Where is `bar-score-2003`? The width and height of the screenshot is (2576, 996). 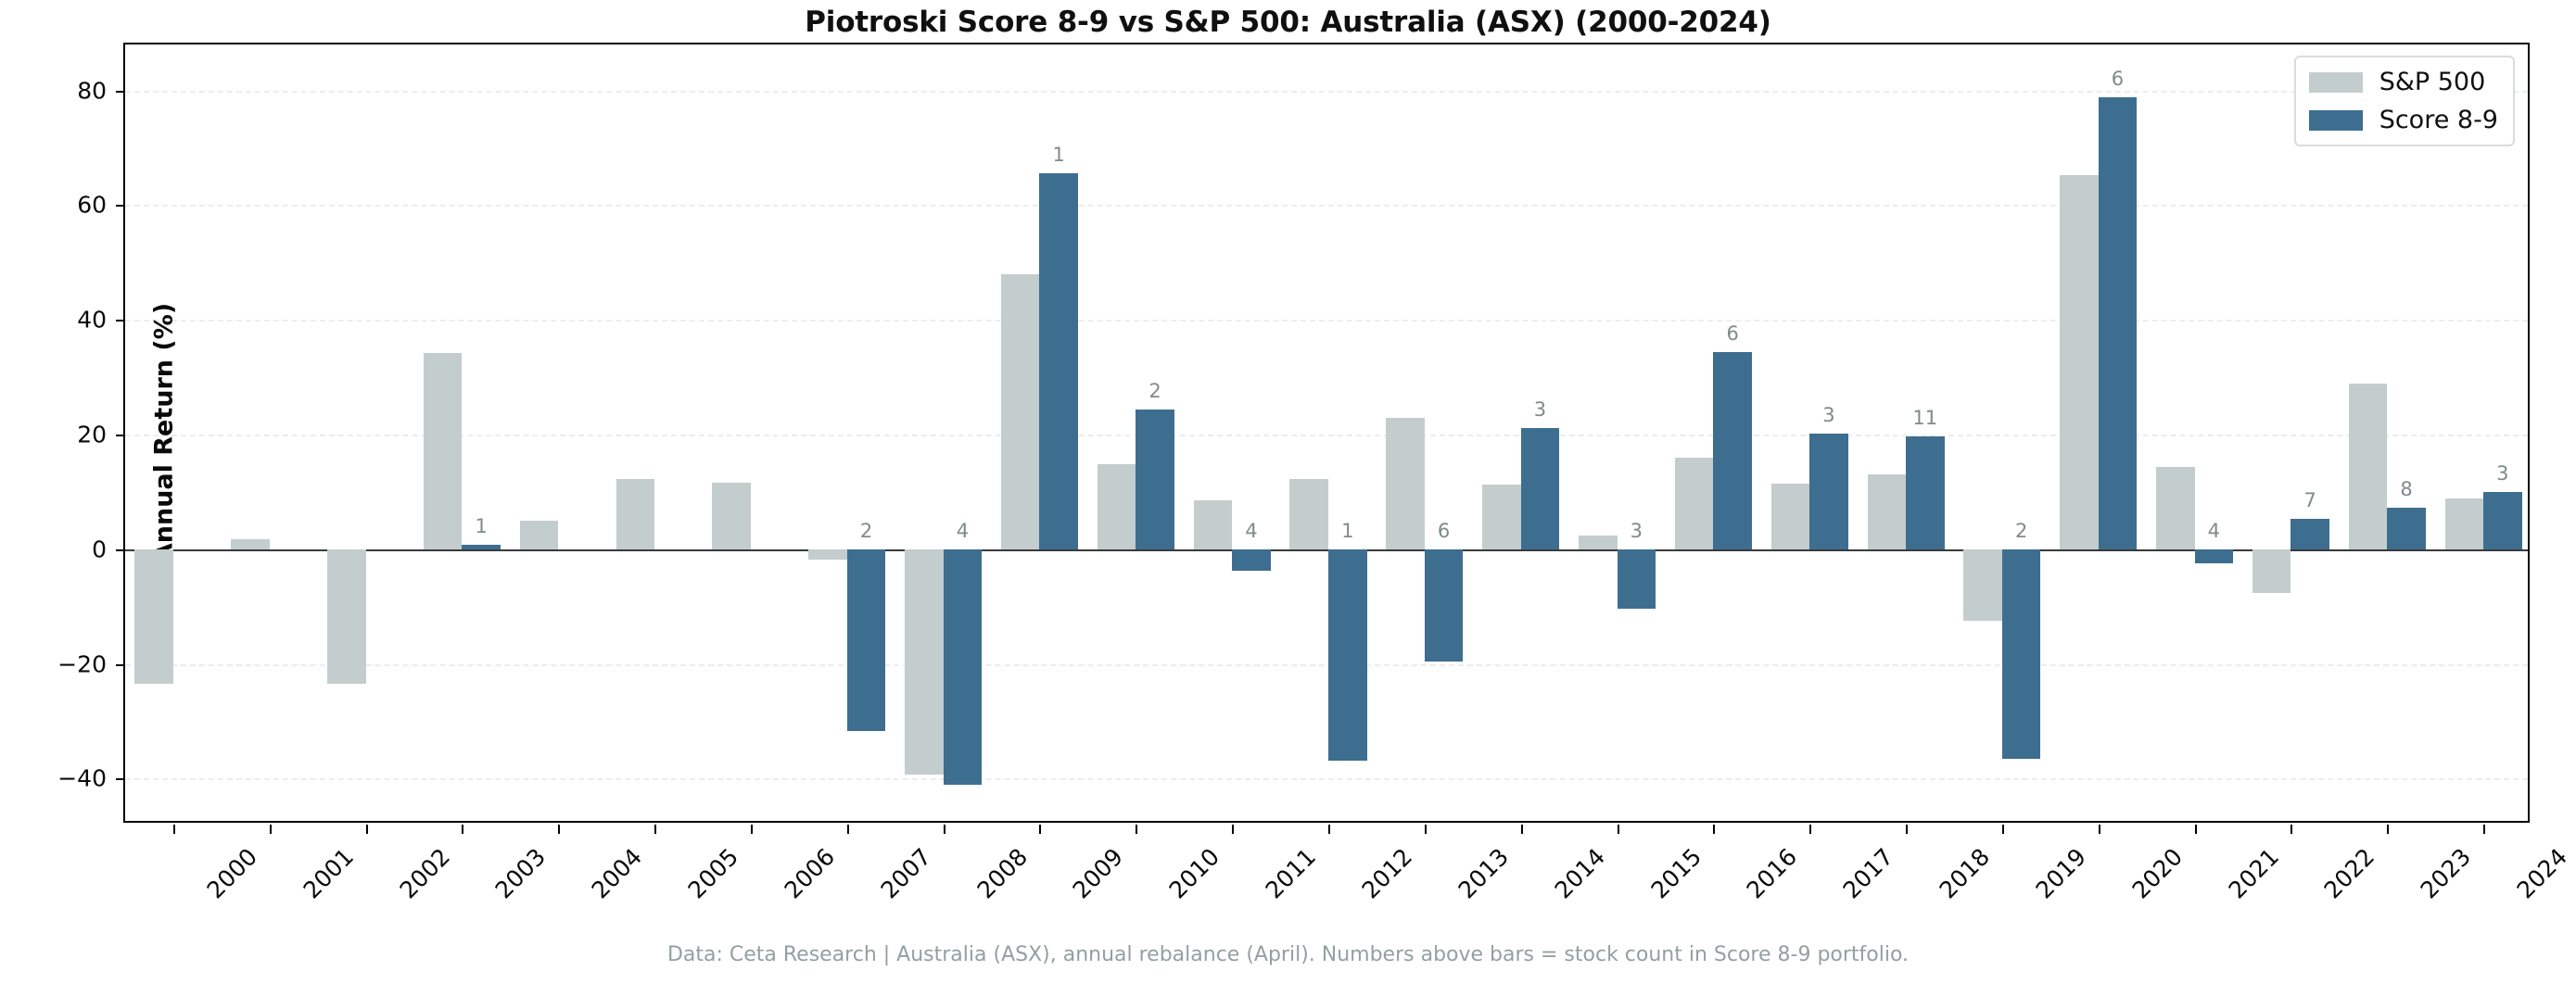 bar-score-2003 is located at coordinates (481, 547).